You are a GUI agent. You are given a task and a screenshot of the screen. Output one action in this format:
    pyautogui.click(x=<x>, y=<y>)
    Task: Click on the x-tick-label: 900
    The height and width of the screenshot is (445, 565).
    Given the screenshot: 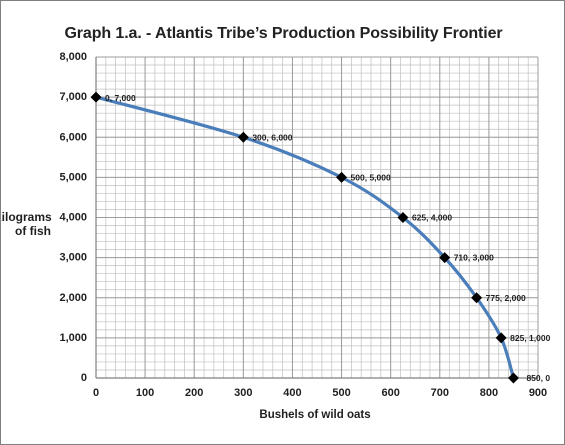 What is the action you would take?
    pyautogui.click(x=538, y=393)
    